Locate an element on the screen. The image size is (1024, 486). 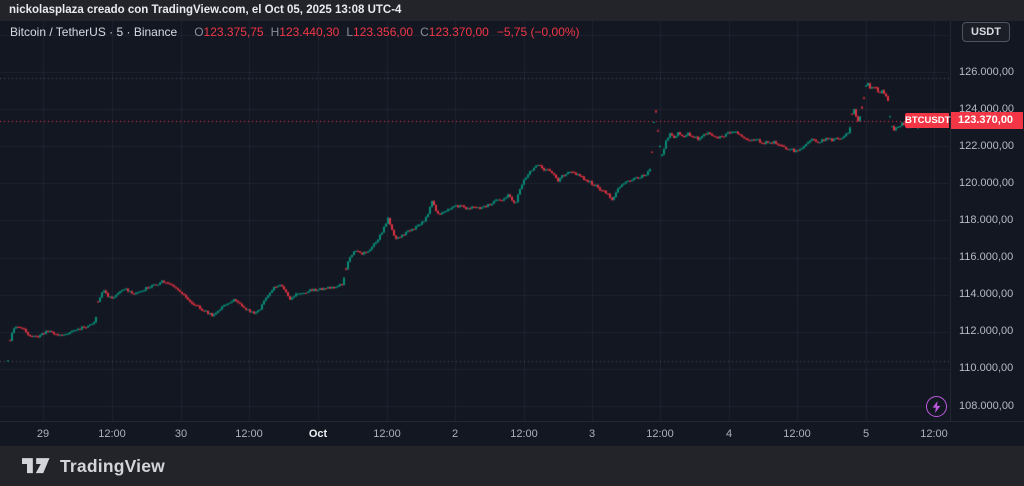
time-tick-label: 3 is located at coordinates (592, 434).